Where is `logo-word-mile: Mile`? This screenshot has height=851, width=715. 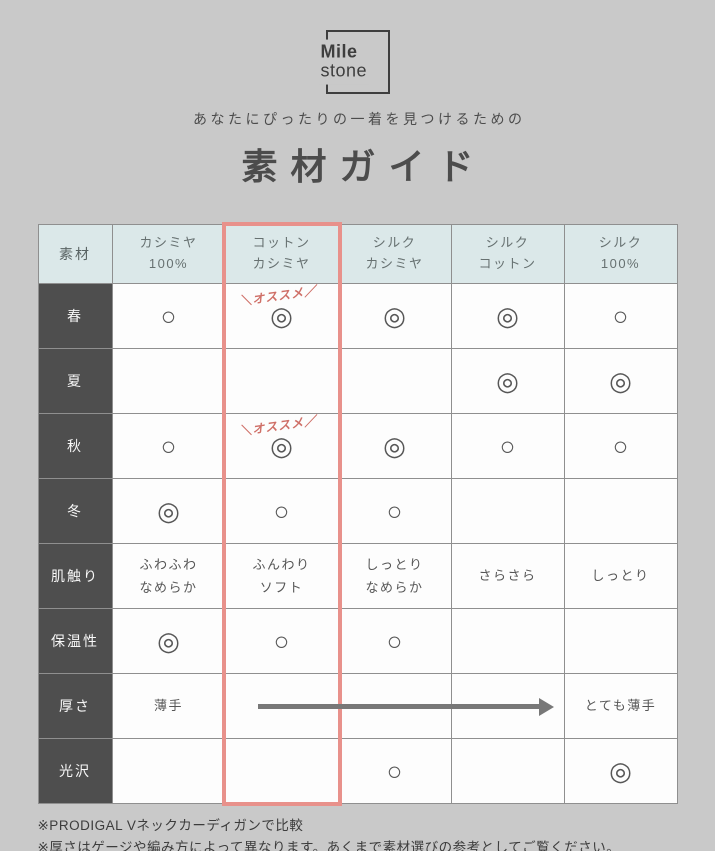
logo-word-mile: Mile is located at coordinates (339, 51).